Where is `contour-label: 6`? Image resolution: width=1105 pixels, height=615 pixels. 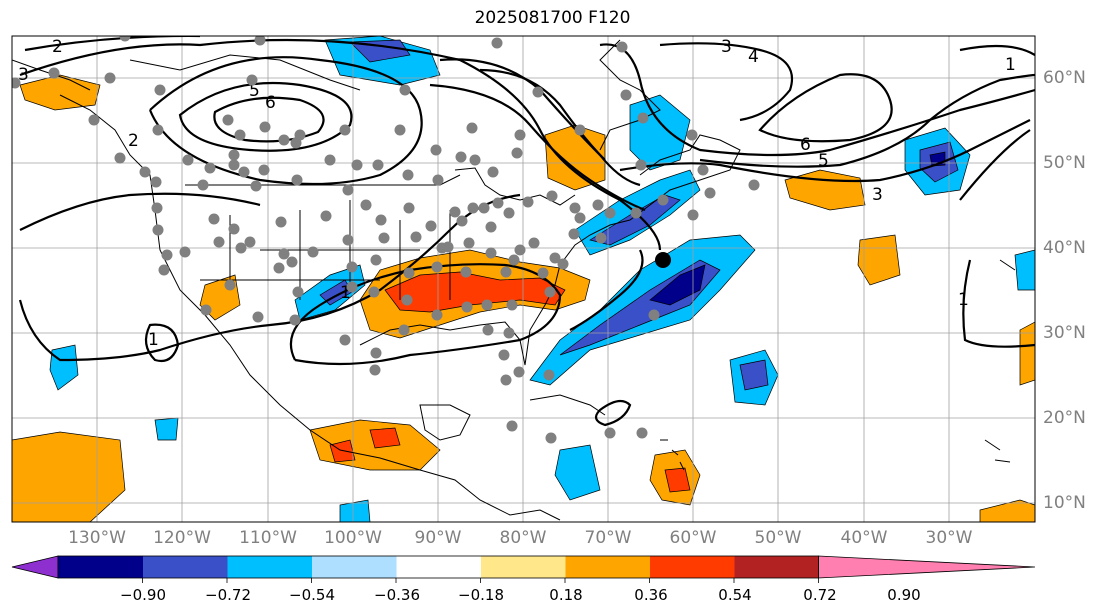 contour-label: 6 is located at coordinates (270, 103).